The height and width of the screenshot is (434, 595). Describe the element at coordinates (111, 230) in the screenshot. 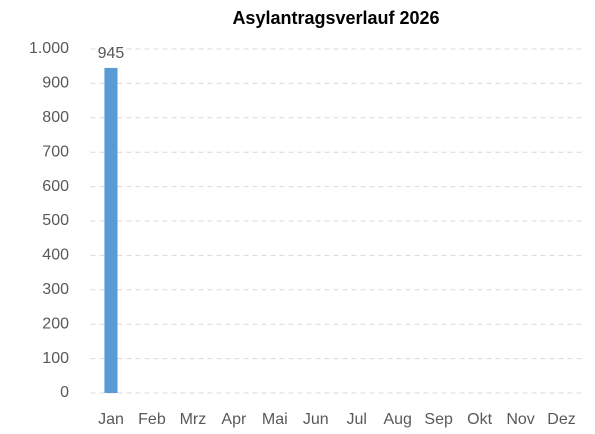

I see `bar` at that location.